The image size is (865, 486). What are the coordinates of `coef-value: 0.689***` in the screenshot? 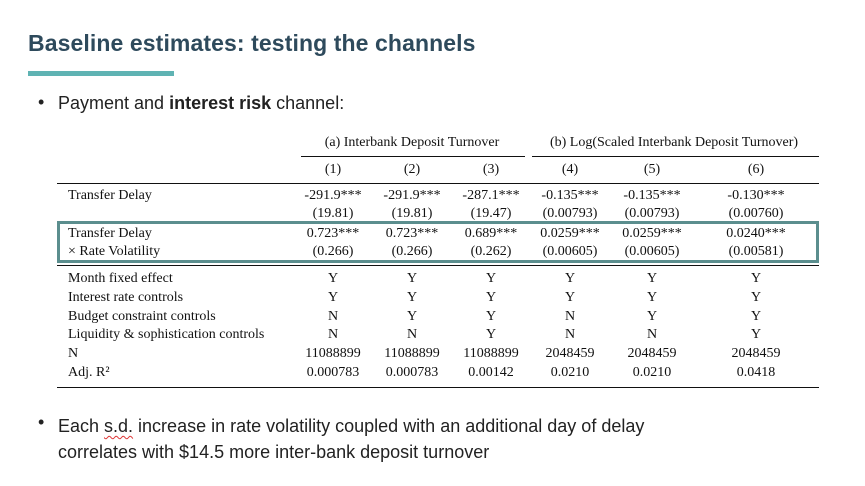 It's located at (491, 233).